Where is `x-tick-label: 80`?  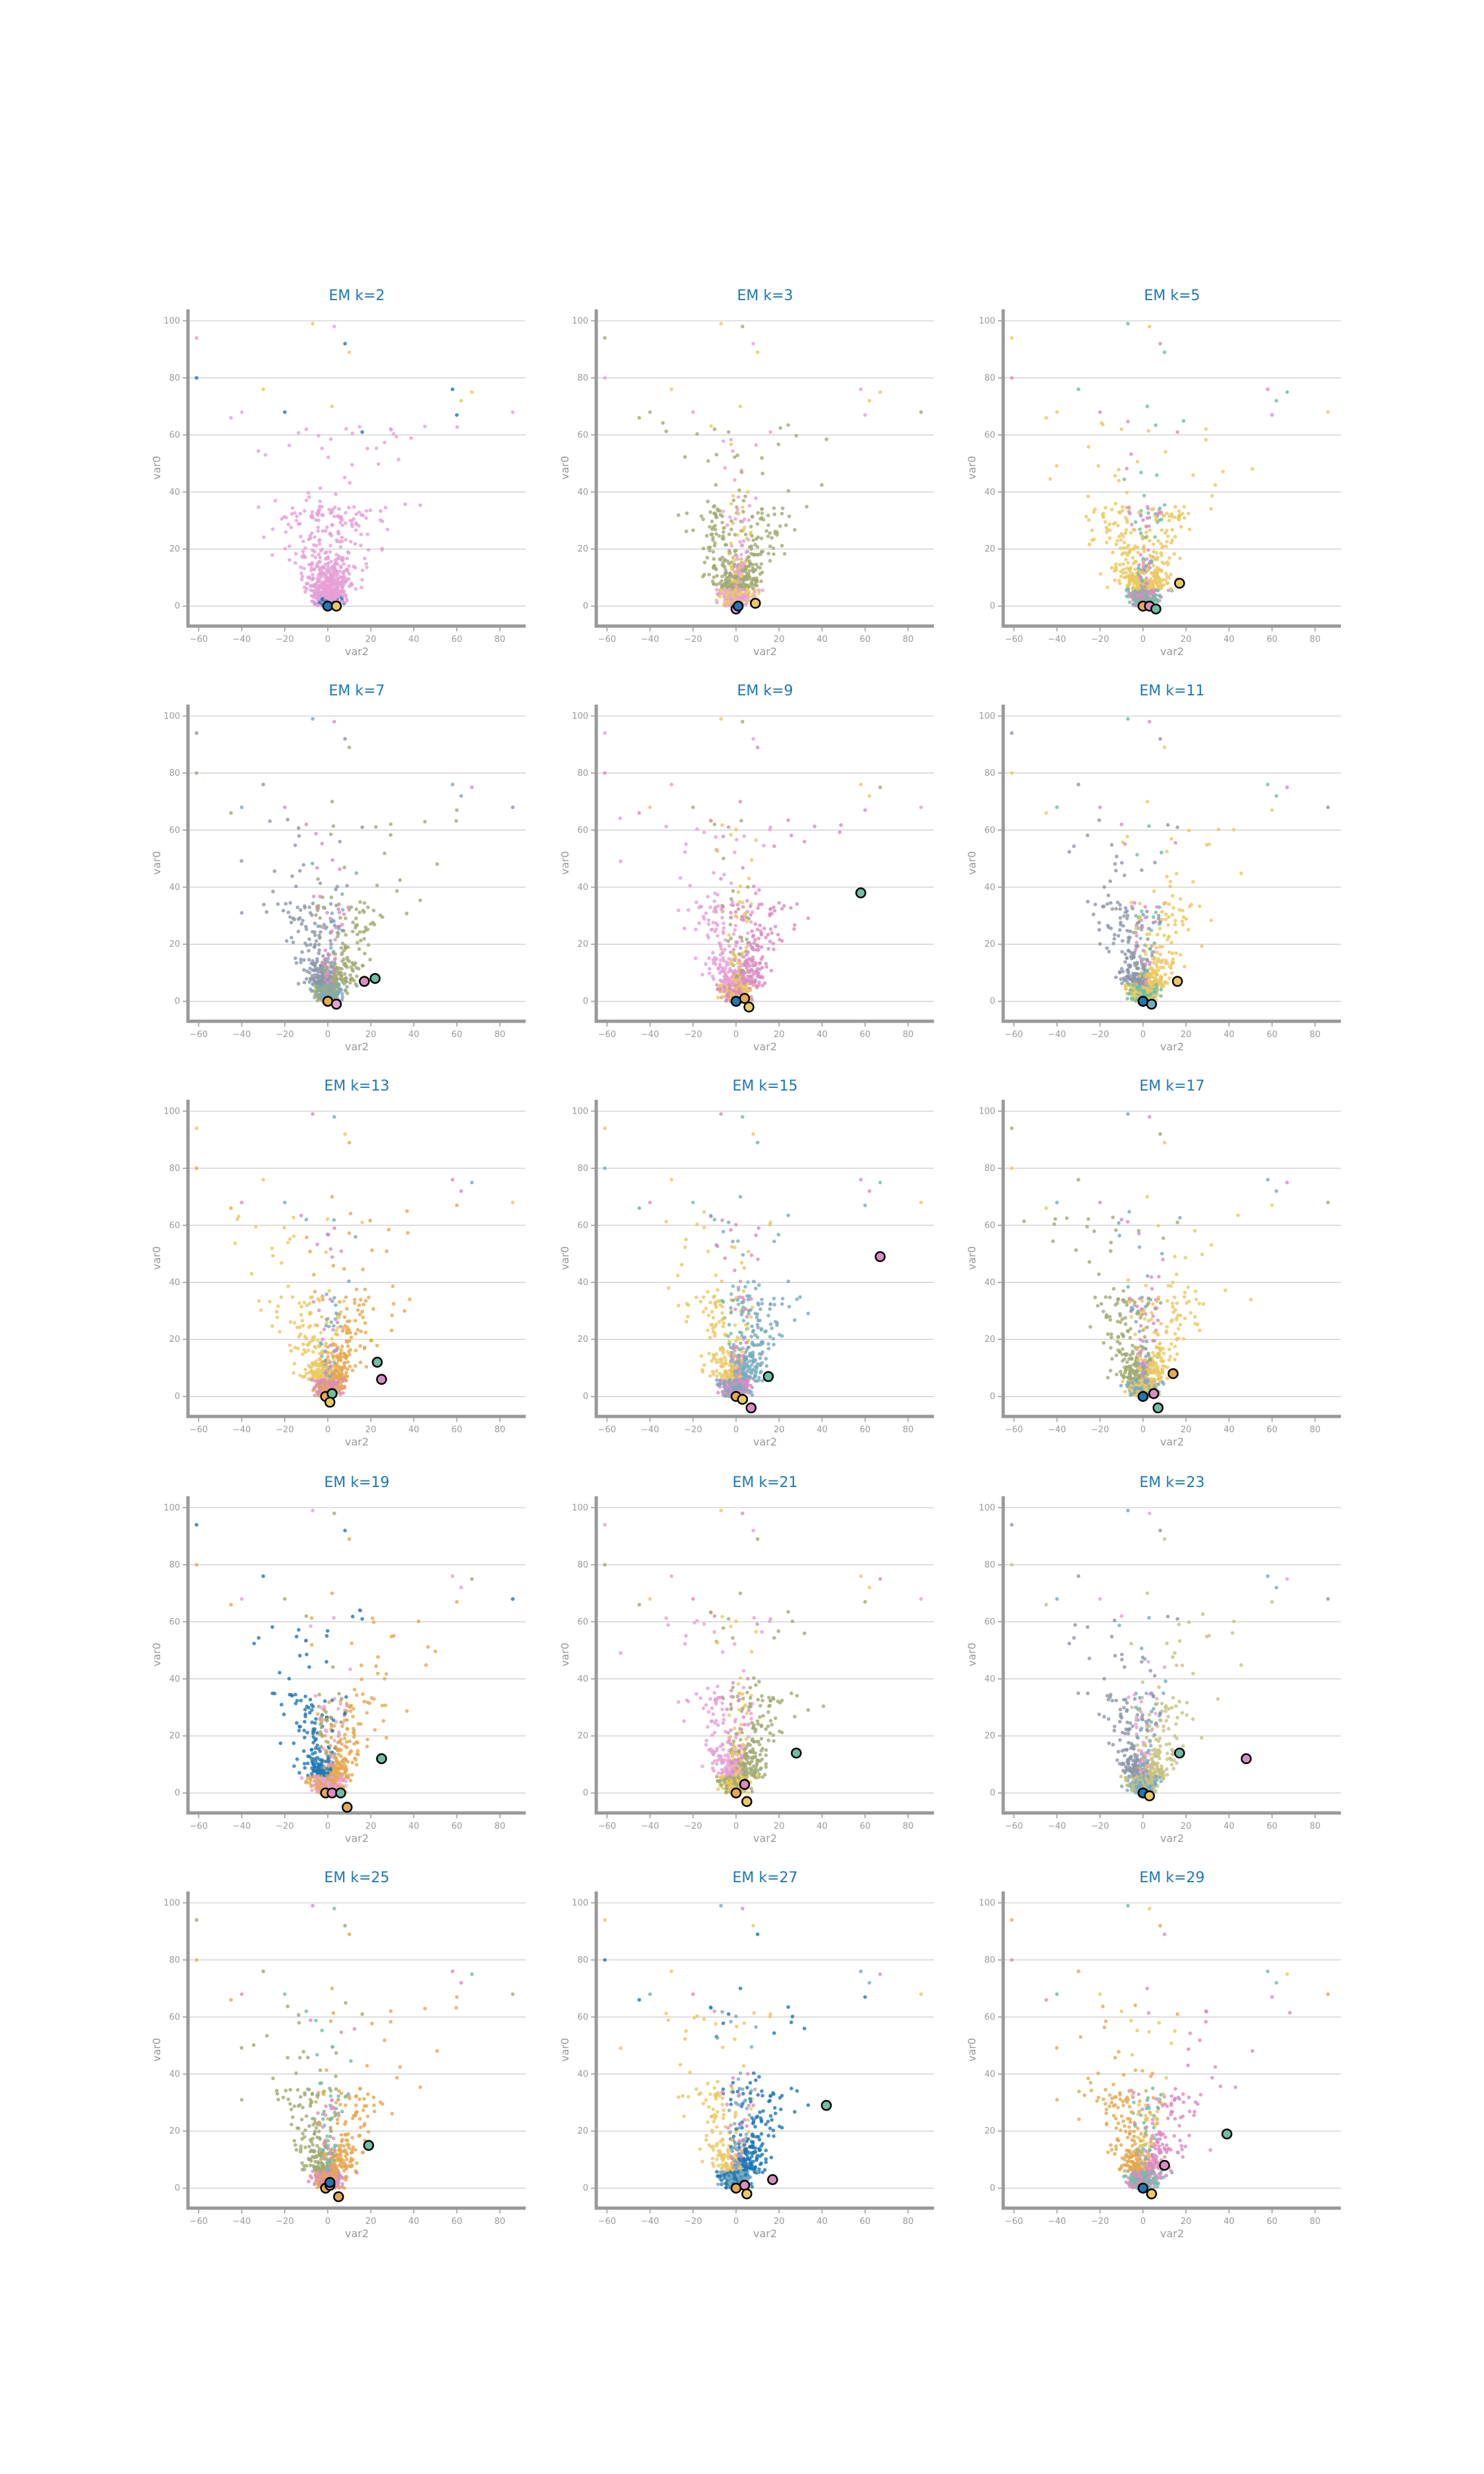 x-tick-label: 80 is located at coordinates (1315, 1035).